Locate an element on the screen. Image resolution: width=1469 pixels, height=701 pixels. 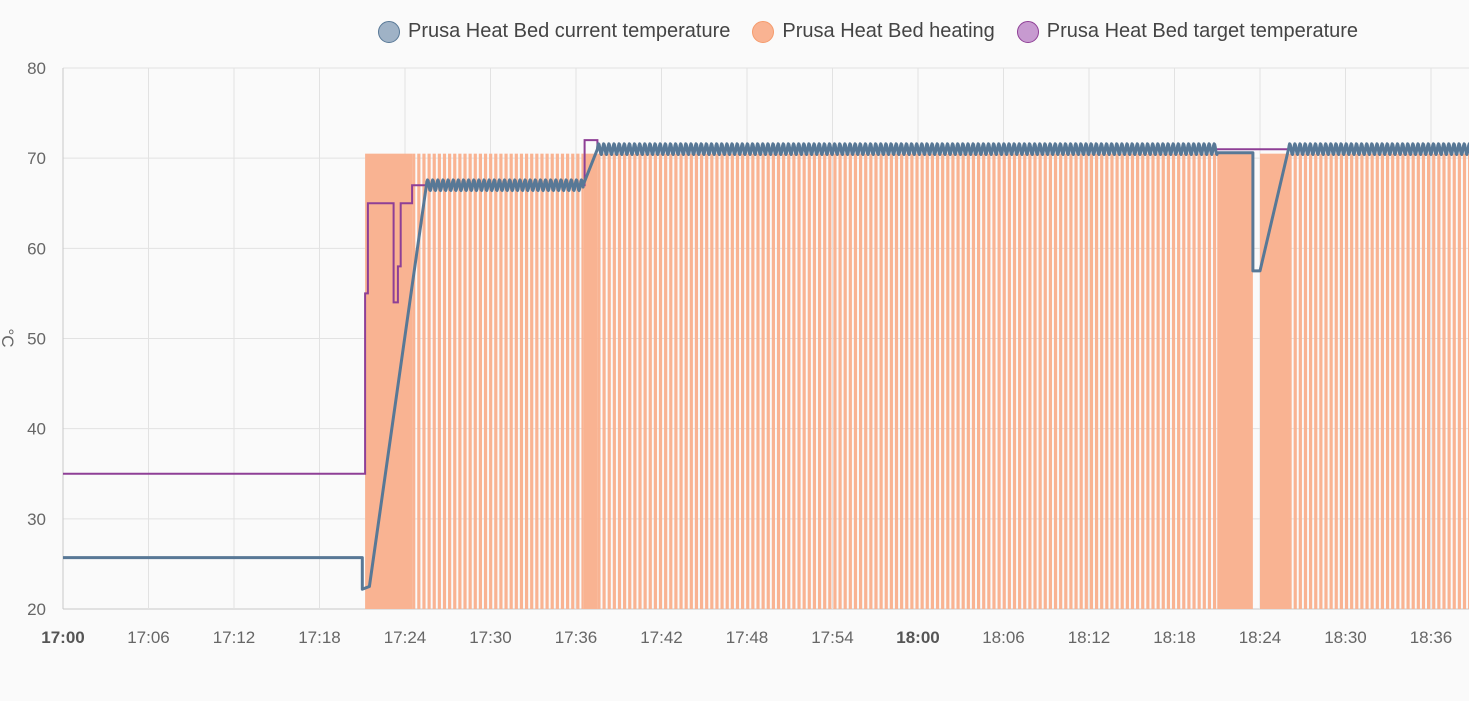
x-tick-label: 17:24 is located at coordinates (405, 637).